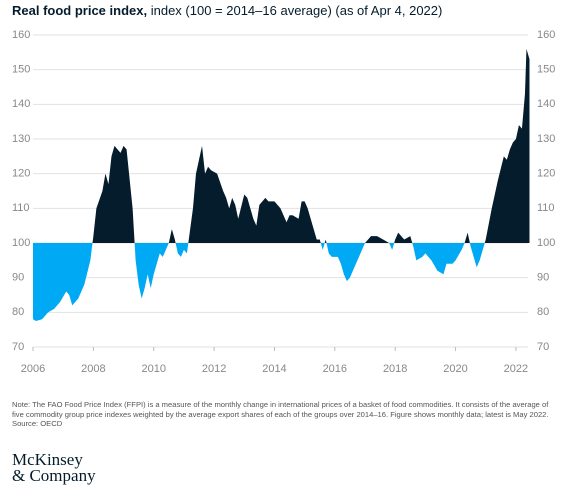  What do you see at coordinates (546, 35) in the screenshot?
I see `y-tick-label-right: 160` at bounding box center [546, 35].